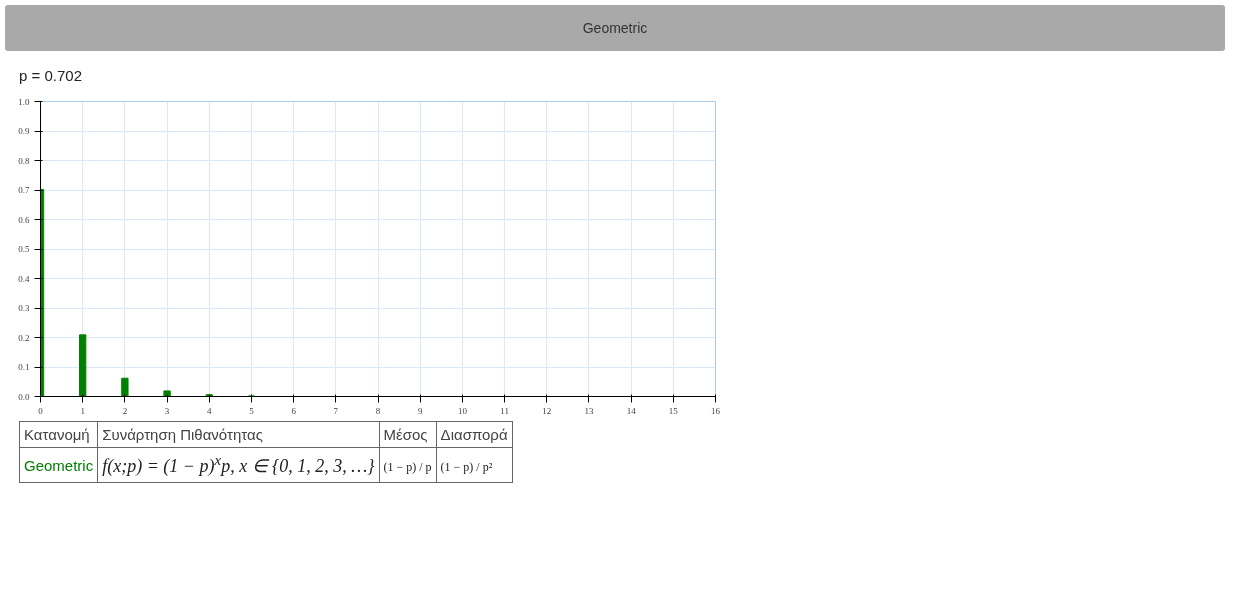 The image size is (1249, 597). What do you see at coordinates (24, 308) in the screenshot?
I see `y-tick-label: 0.3` at bounding box center [24, 308].